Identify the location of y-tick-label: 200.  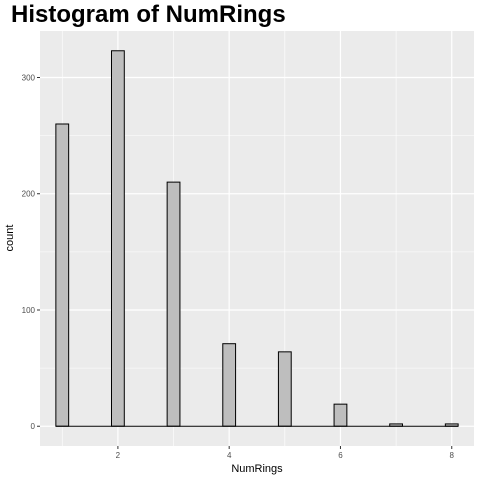
(29, 194).